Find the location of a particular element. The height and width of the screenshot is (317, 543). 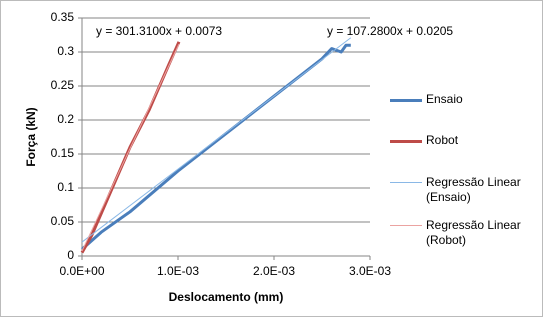

y-tick-label: 0.2 is located at coordinates (65, 119).